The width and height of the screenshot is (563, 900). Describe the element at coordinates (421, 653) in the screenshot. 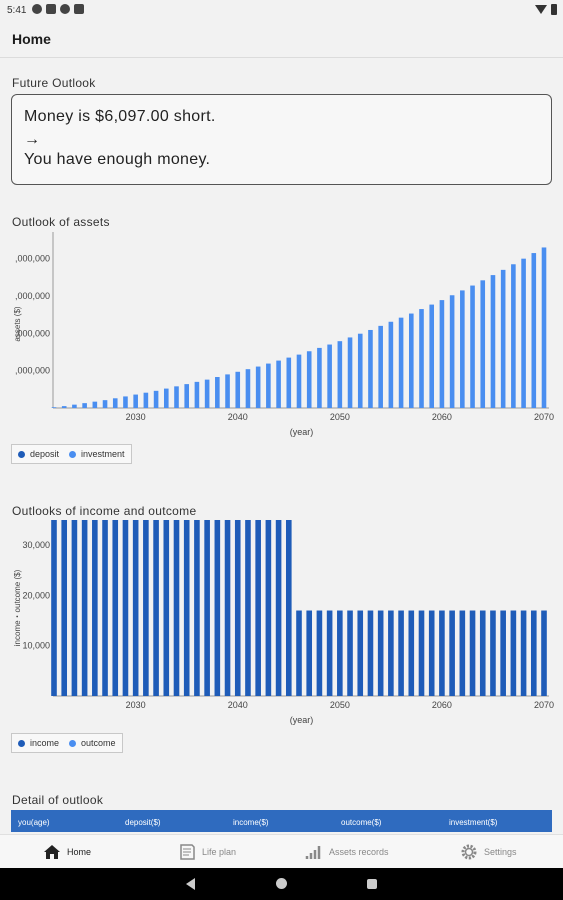

I see `bar-income-2058` at that location.